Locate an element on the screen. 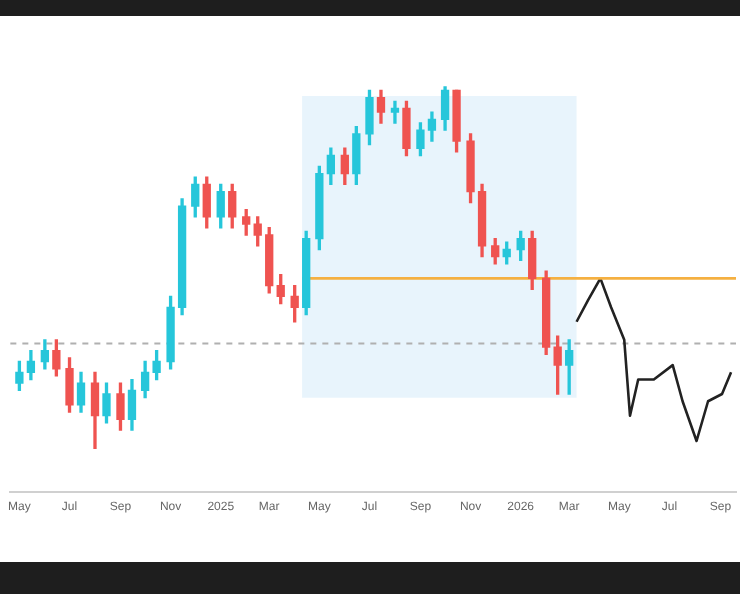 Image resolution: width=740 pixels, height=594 pixels. candlestick is located at coordinates (395, 112).